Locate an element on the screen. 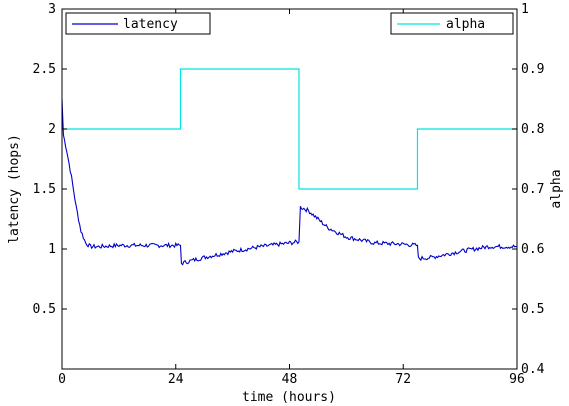  x-tick-label-2: 48 is located at coordinates (290, 379).